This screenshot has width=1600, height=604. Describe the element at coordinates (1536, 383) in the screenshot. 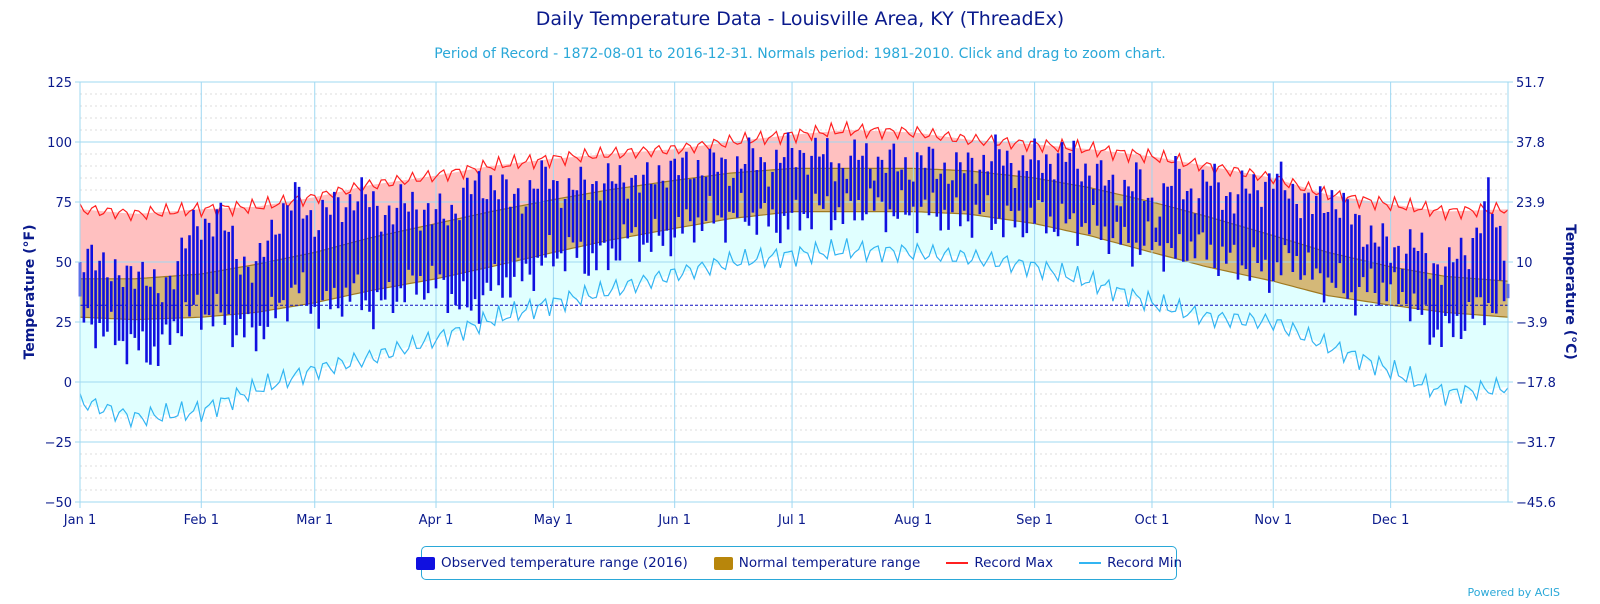

I see `y-tick-label-right: −17.8` at that location.